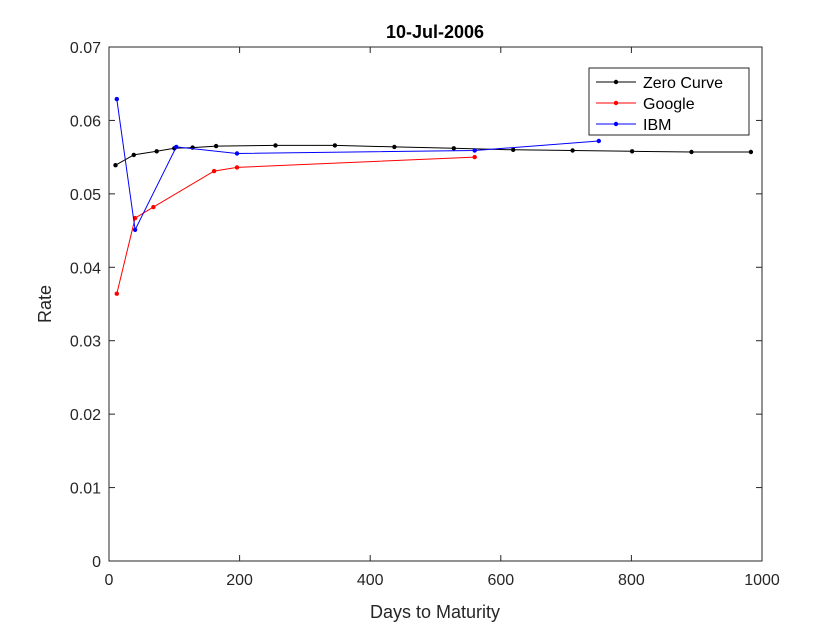 Image resolution: width=840 pixels, height=630 pixels. What do you see at coordinates (85, 342) in the screenshot?
I see `y-tick-label: 0.03` at bounding box center [85, 342].